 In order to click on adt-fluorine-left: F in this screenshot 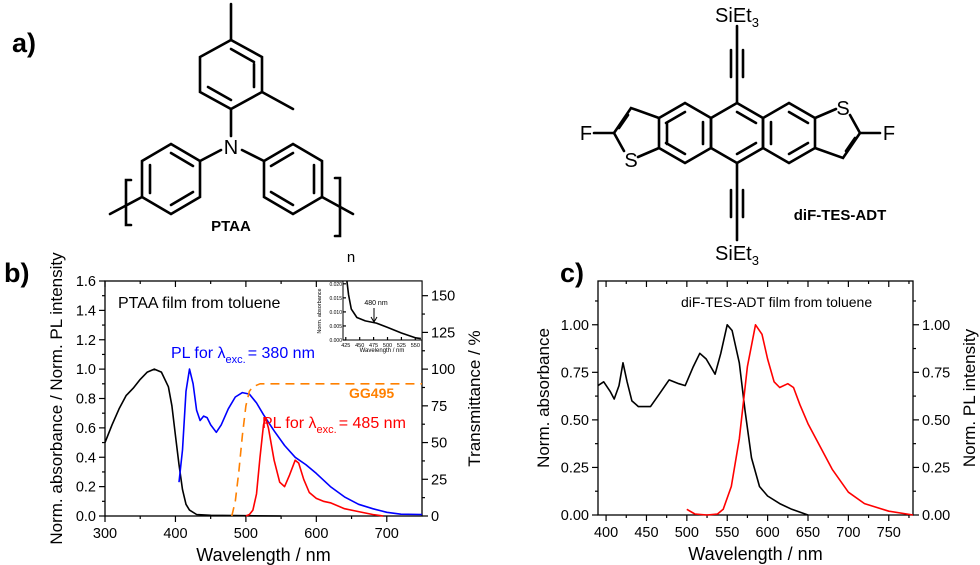, I will do `click(586, 134)`.